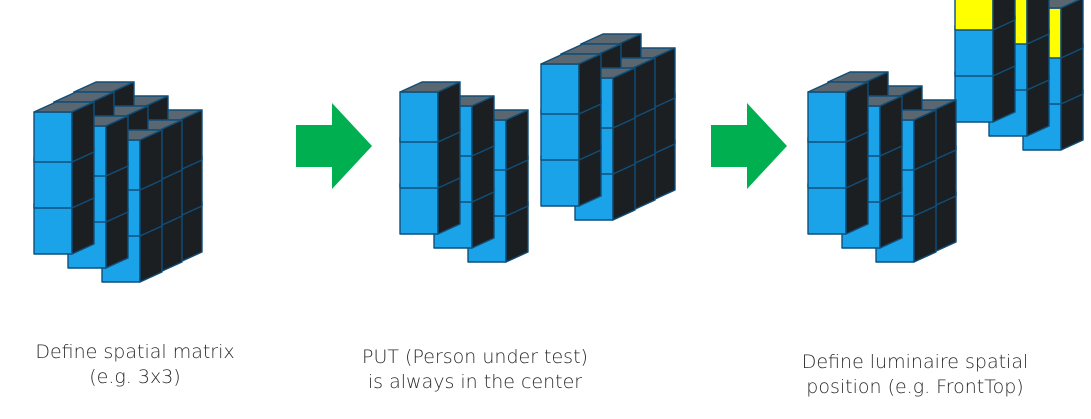 The width and height of the screenshot is (1091, 419). What do you see at coordinates (915, 387) in the screenshot?
I see `caption-line: position (e.g. FrontTop)` at bounding box center [915, 387].